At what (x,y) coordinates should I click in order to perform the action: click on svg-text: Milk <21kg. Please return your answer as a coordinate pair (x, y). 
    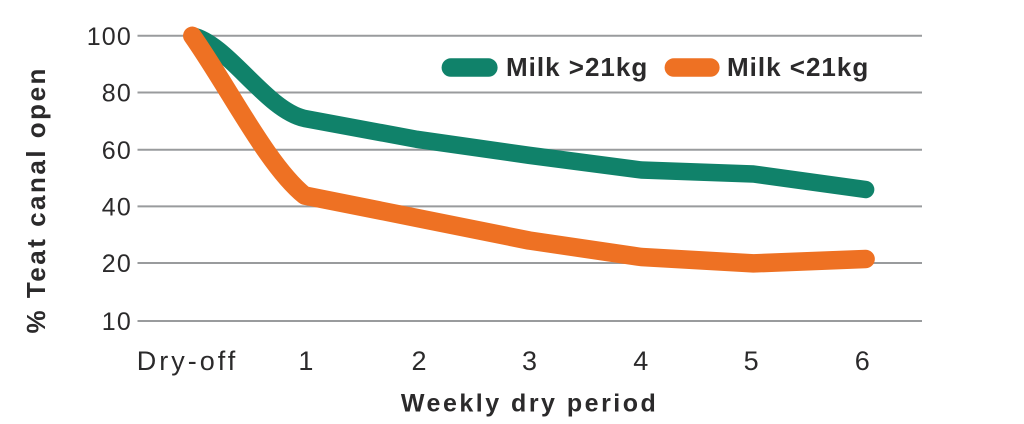
    Looking at the image, I should click on (798, 67).